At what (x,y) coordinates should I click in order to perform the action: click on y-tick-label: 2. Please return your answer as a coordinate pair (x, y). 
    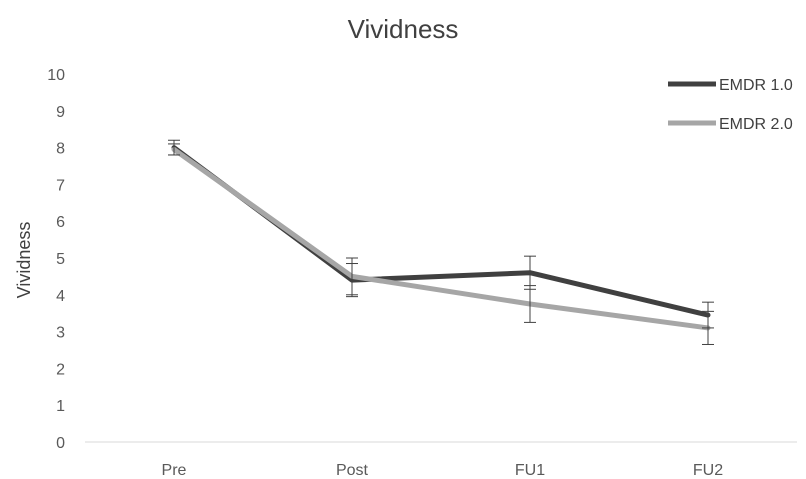
    Looking at the image, I should click on (60, 369).